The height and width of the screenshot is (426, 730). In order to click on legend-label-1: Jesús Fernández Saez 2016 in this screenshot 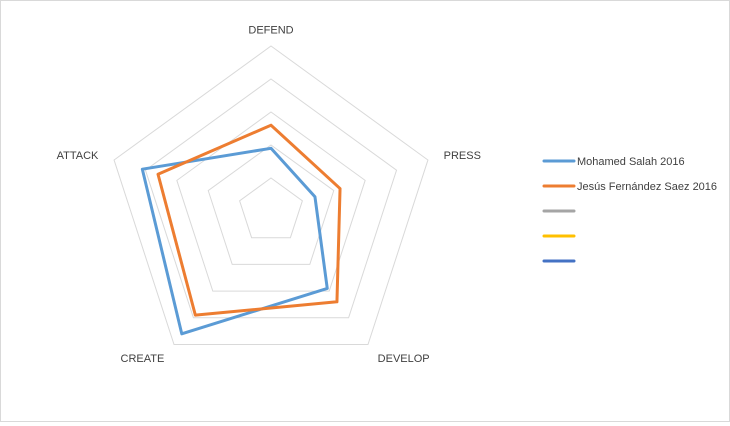, I will do `click(647, 187)`.